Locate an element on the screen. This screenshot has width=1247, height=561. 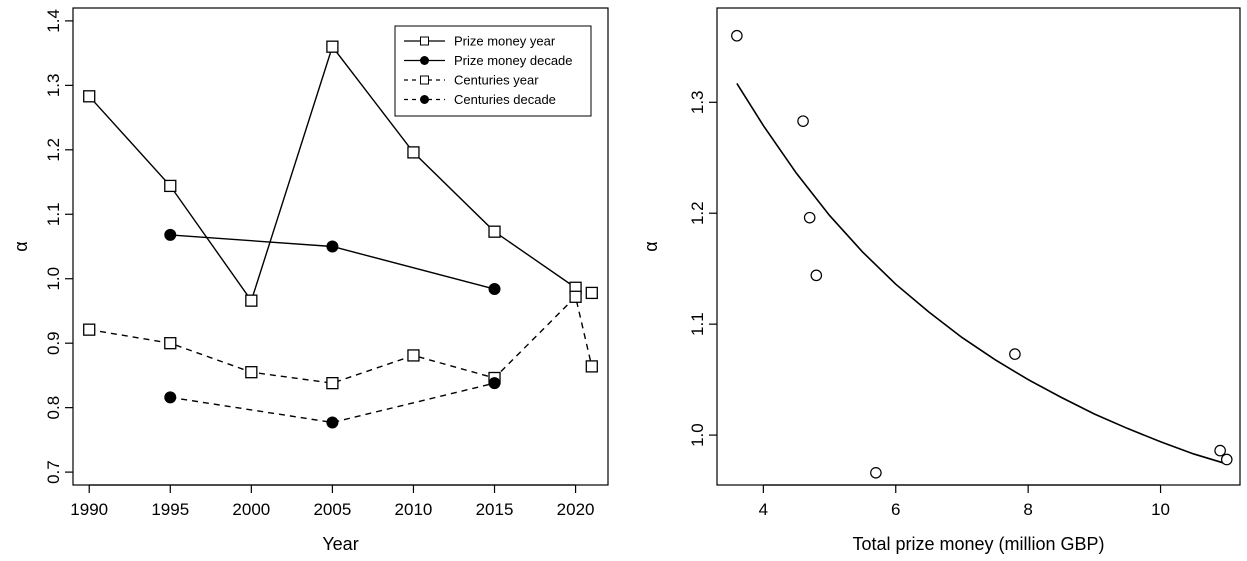
x-tick-label: 1995 is located at coordinates (170, 509).